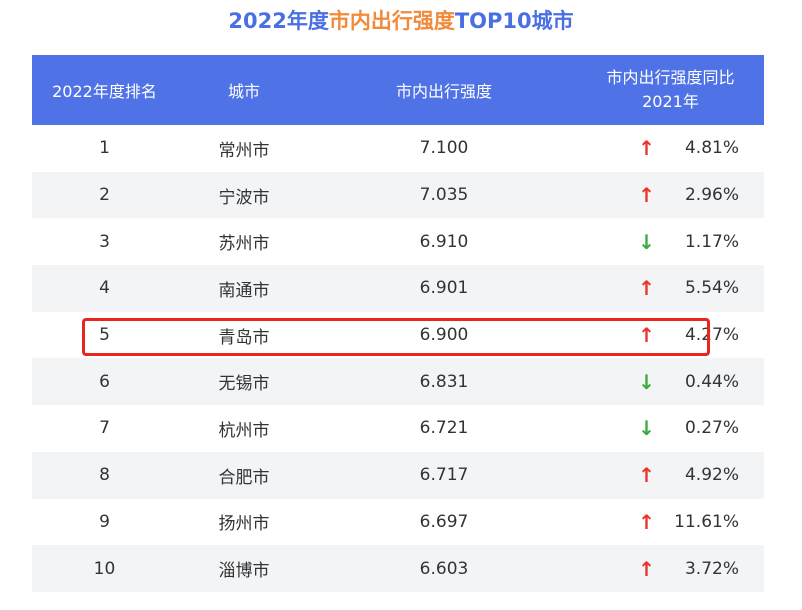 The width and height of the screenshot is (802, 610). I want to click on change-value: 11.61%, so click(706, 521).